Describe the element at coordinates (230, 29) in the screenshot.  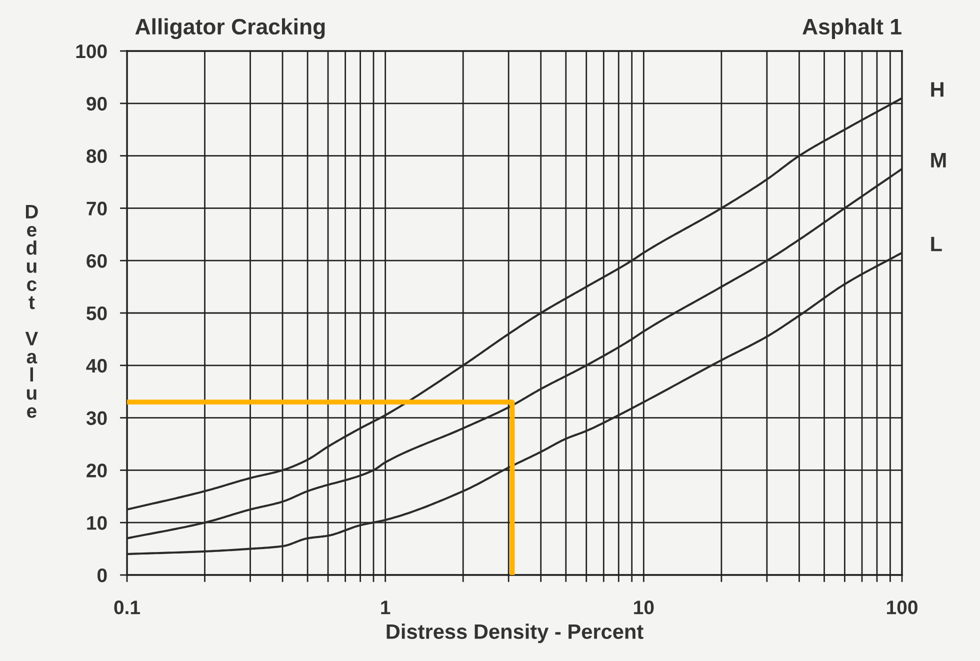
I see `chart-title: Alligator Cracking` at that location.